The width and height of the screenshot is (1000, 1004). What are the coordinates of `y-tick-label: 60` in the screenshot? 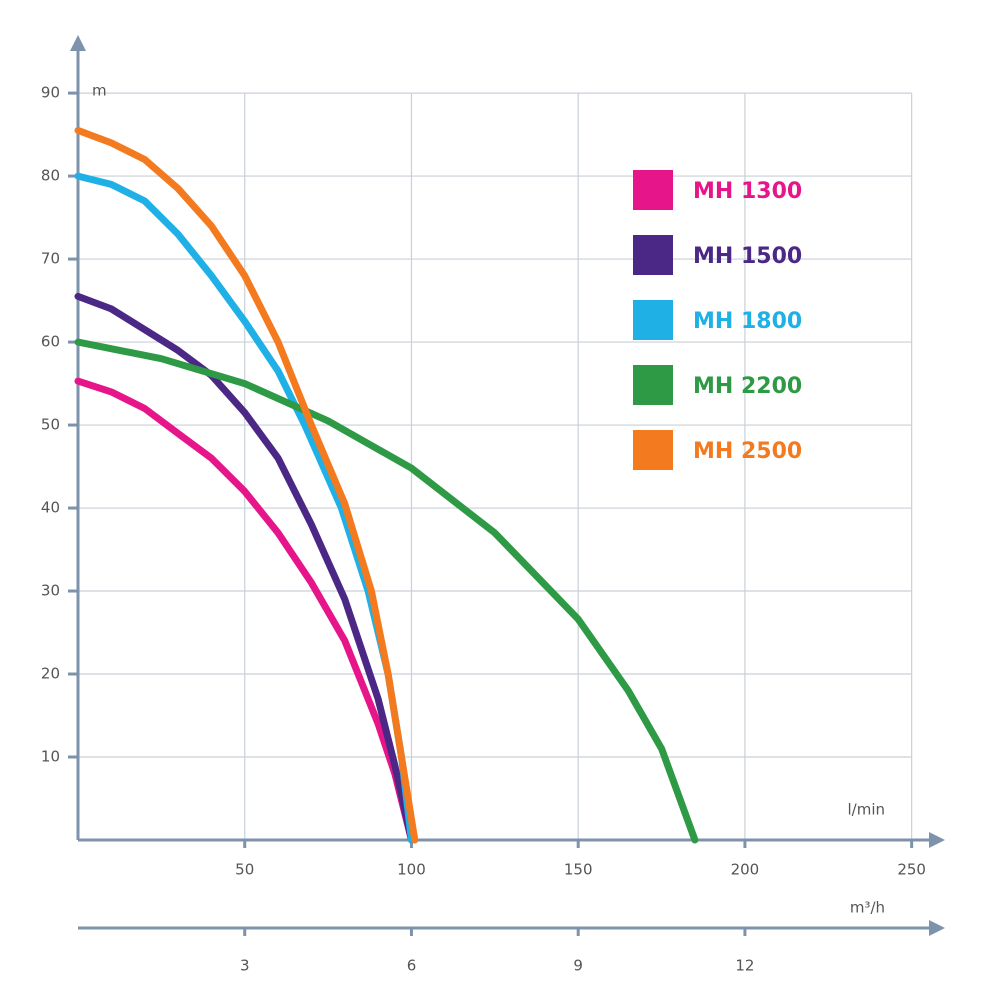 It's located at (50, 342).